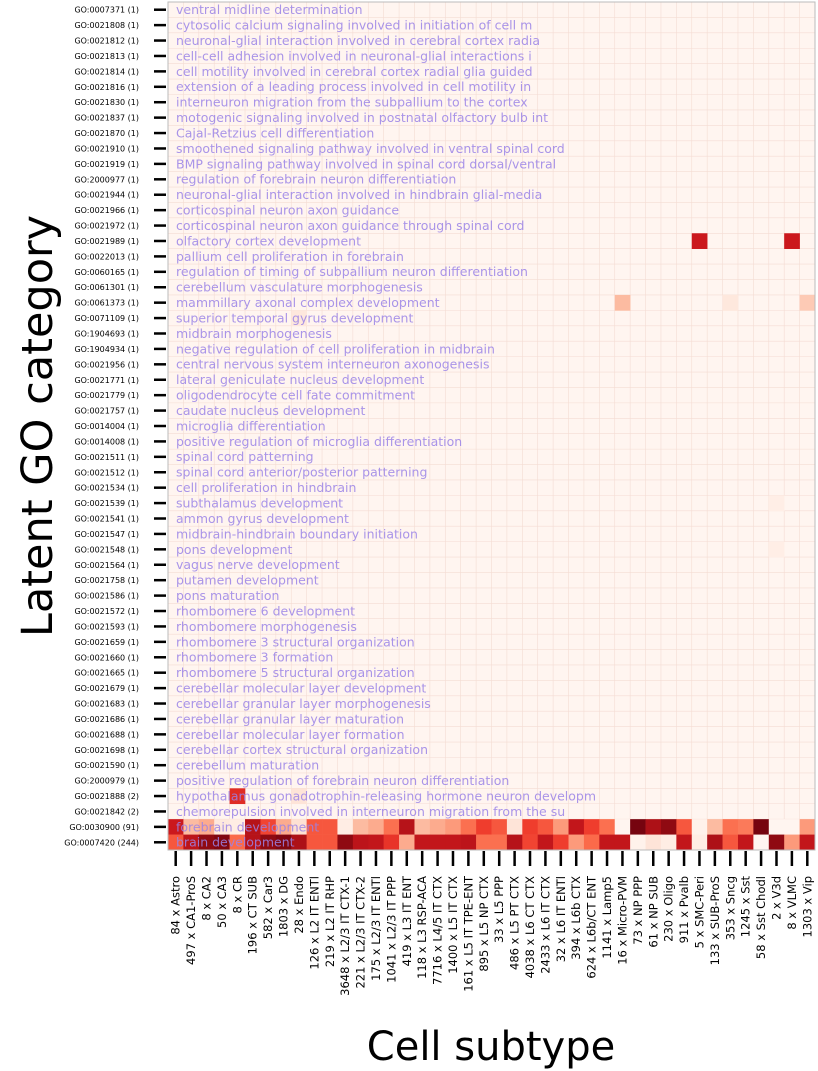  Describe the element at coordinates (106, 472) in the screenshot. I see `y-tick-label: GO:0021512 (1)` at that location.